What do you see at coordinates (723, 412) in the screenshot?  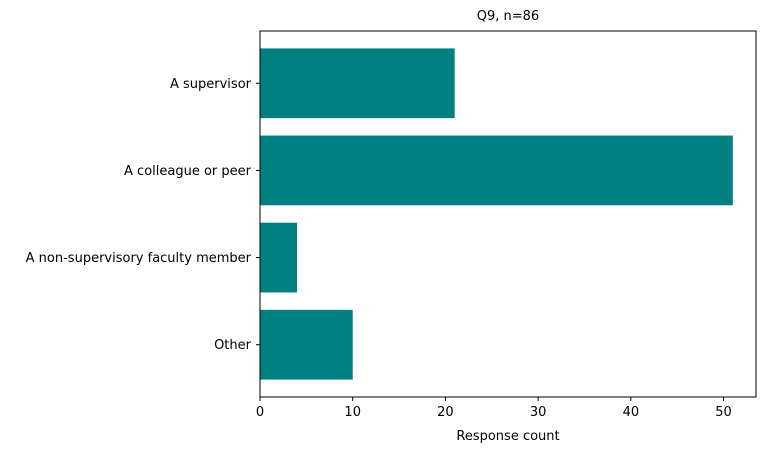 I see `x-tick-label: 50` at bounding box center [723, 412].